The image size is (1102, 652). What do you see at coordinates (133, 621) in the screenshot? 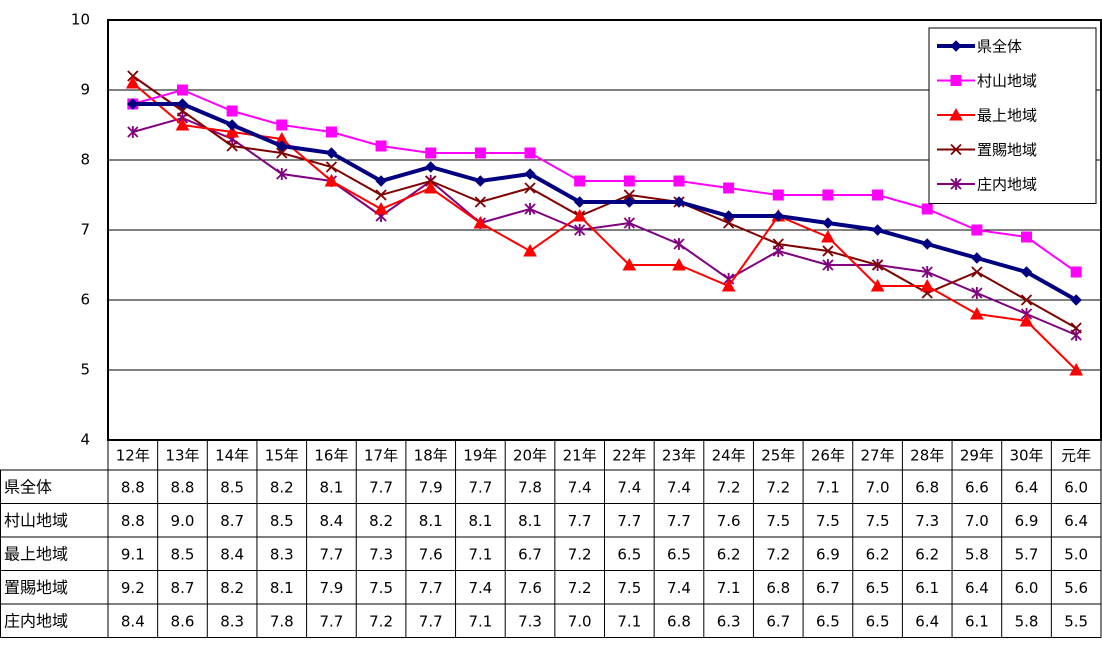
I see `table-cell: 8.4` at bounding box center [133, 621].